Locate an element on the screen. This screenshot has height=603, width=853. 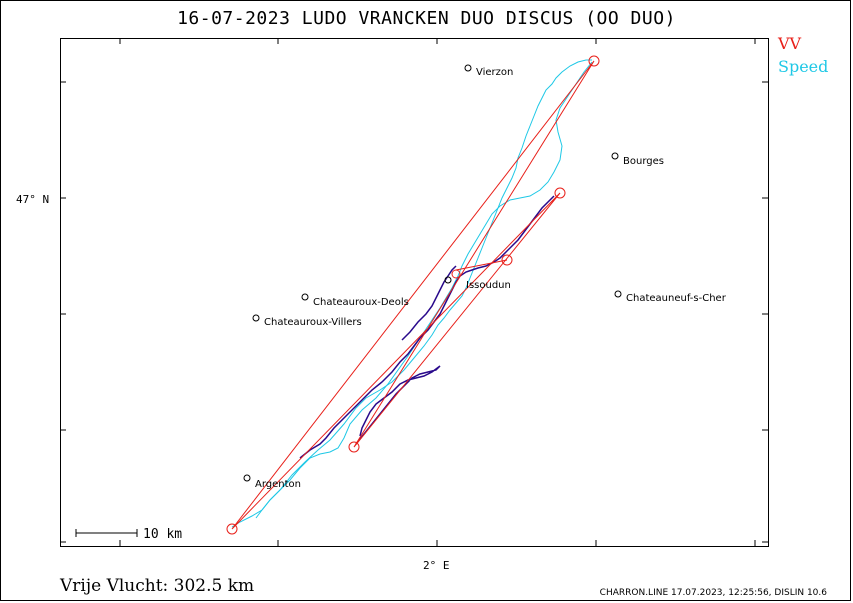
legend-vv: VV is located at coordinates (790, 43).